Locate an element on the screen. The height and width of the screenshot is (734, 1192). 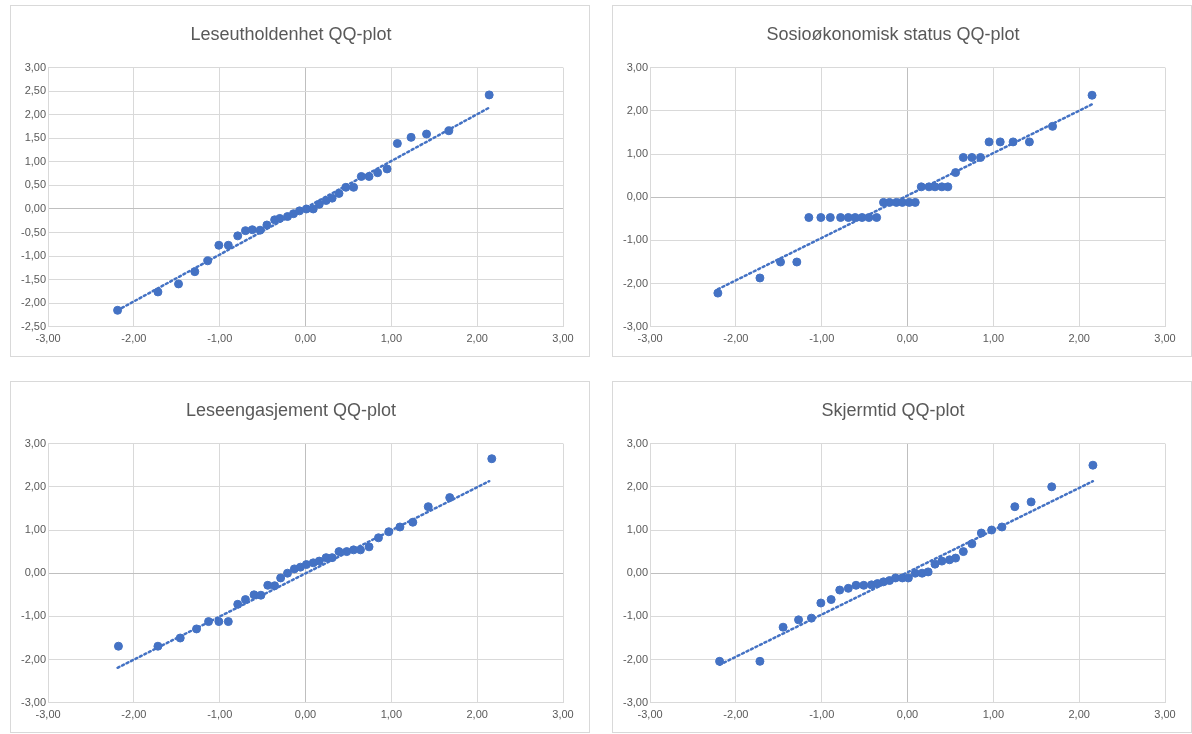
chart-title: Leseengasjement QQ-plot is located at coordinates (291, 409).